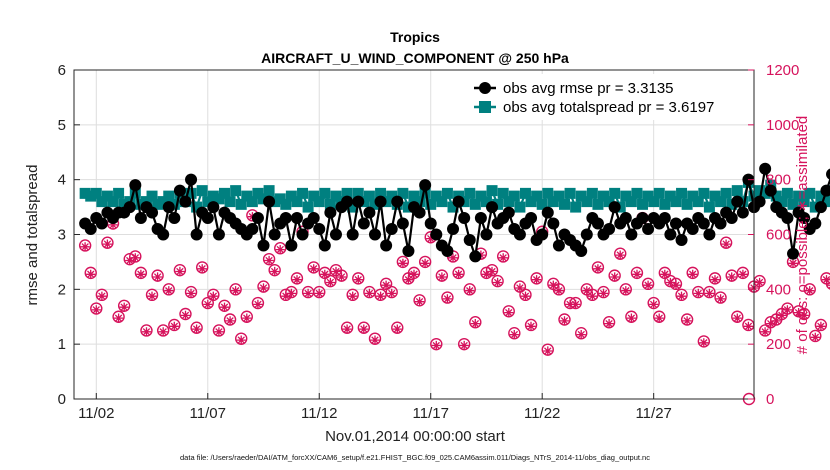 The height and width of the screenshot is (470, 830). What do you see at coordinates (62, 289) in the screenshot?
I see `y-tick-label: 2` at bounding box center [62, 289].